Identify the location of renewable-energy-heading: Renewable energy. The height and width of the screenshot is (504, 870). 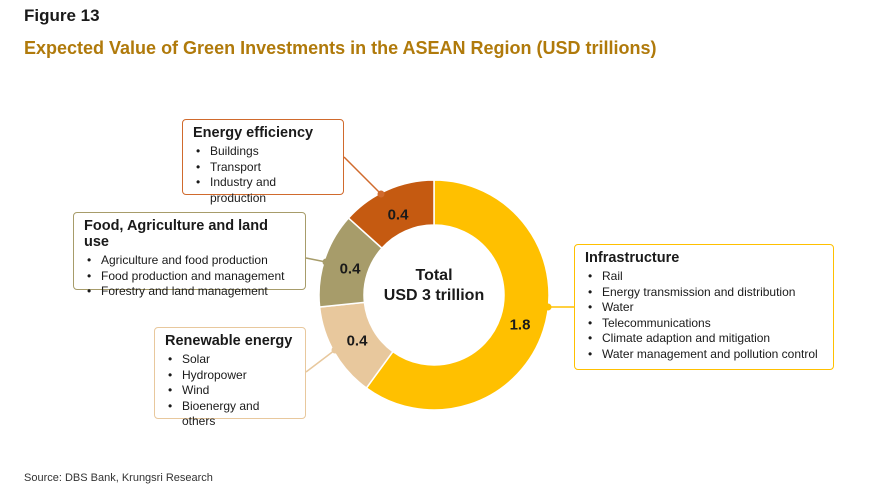
(229, 341).